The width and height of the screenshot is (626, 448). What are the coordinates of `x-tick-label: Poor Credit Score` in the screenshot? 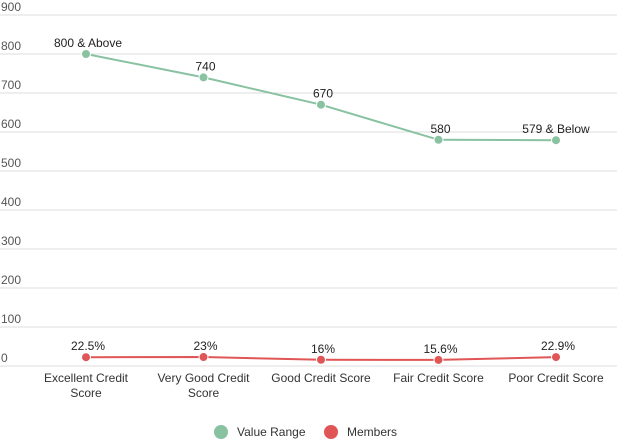 It's located at (556, 378).